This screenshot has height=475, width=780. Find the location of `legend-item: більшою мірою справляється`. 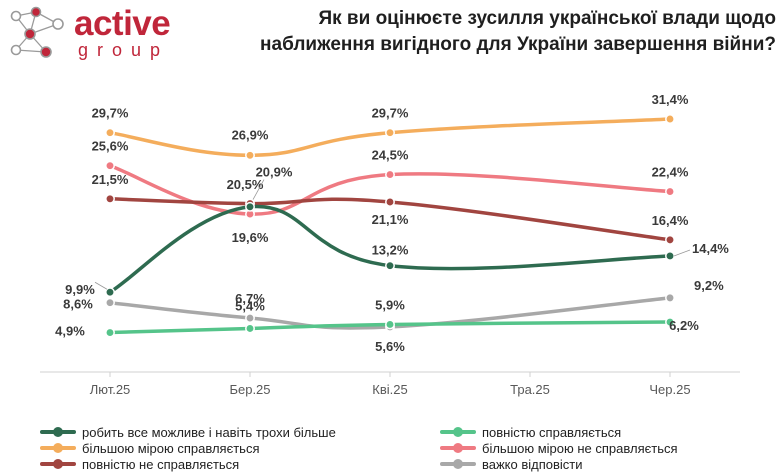

legend-item: більшою мірою справляється is located at coordinates (150, 448).